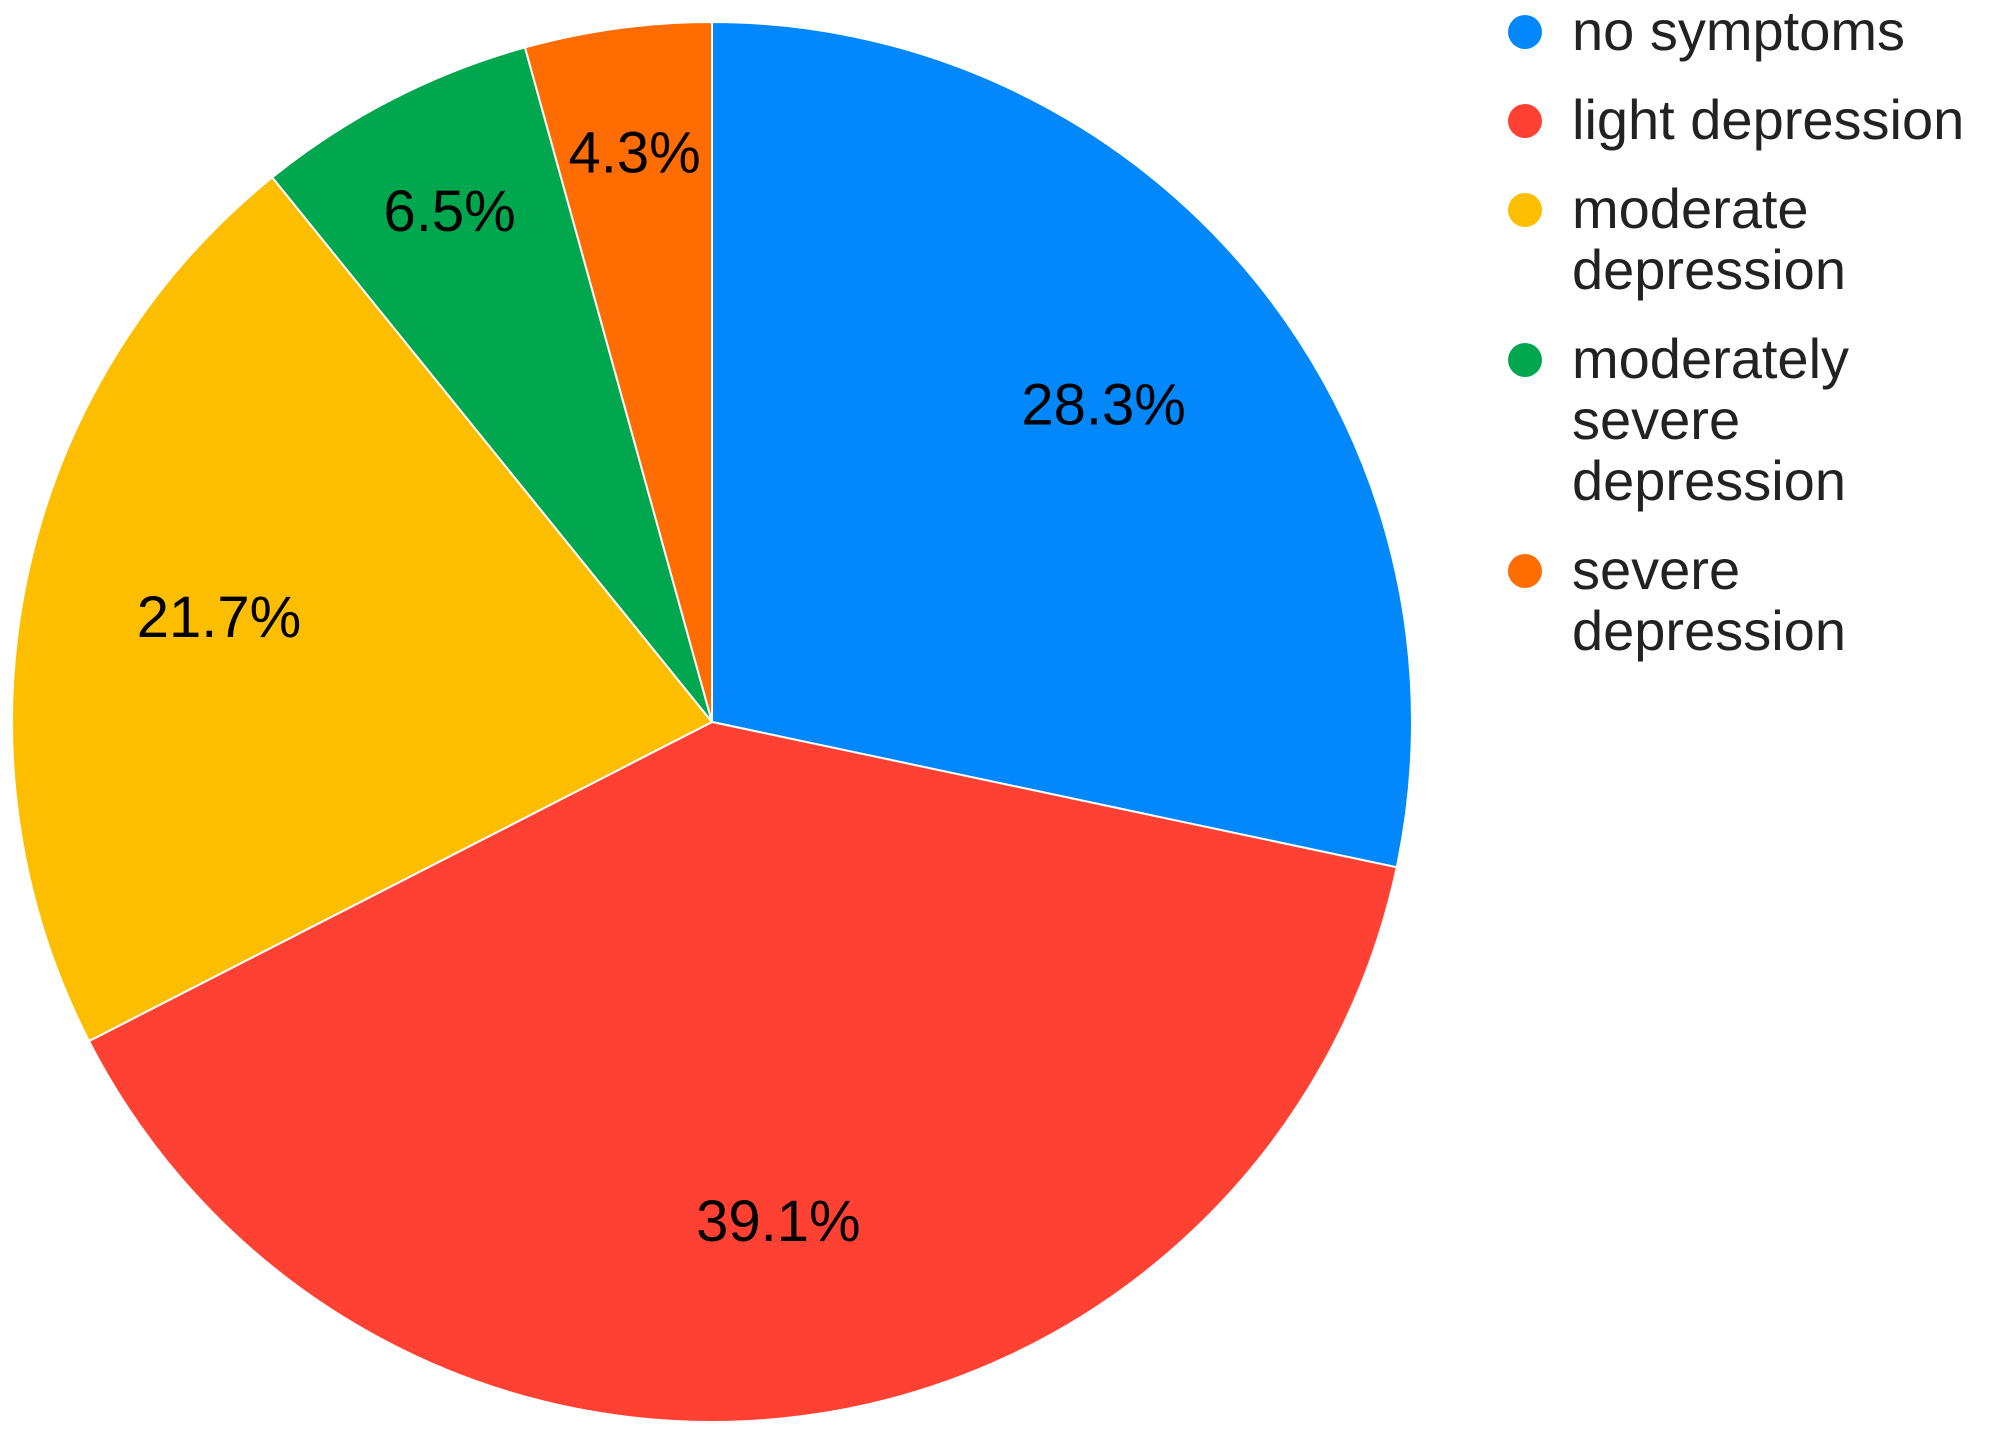 The image size is (2006, 1434). I want to click on legend-item-moderate-depression: moderate depression, so click(1753, 239).